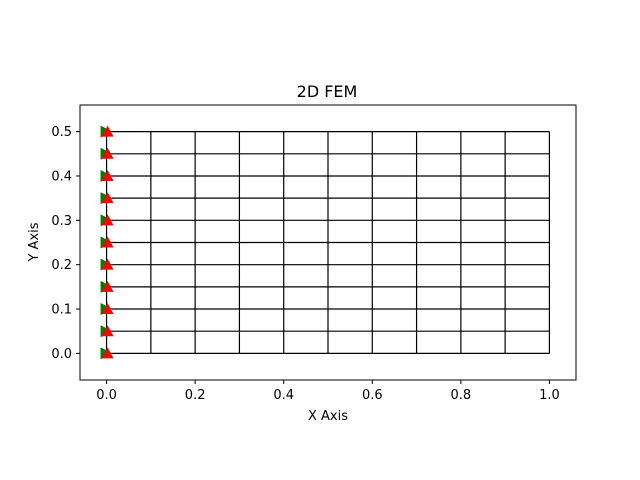 Image resolution: width=640 pixels, height=480 pixels. What do you see at coordinates (65, 243) in the screenshot?
I see `y-ticks: 0.0 0.1 0.2 0.3 0.4 0.5` at bounding box center [65, 243].